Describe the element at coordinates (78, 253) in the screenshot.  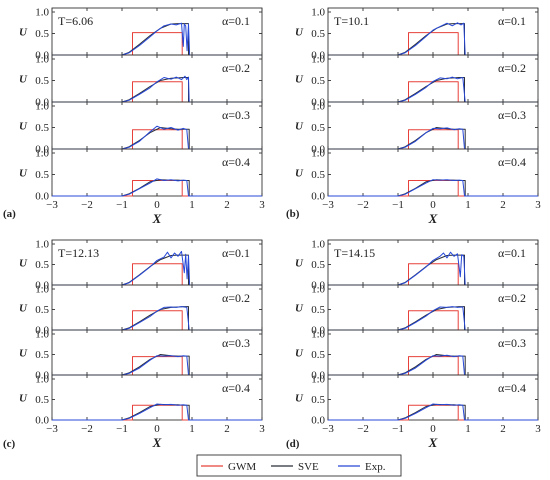
I see `time-label: T=12.13` at that location.